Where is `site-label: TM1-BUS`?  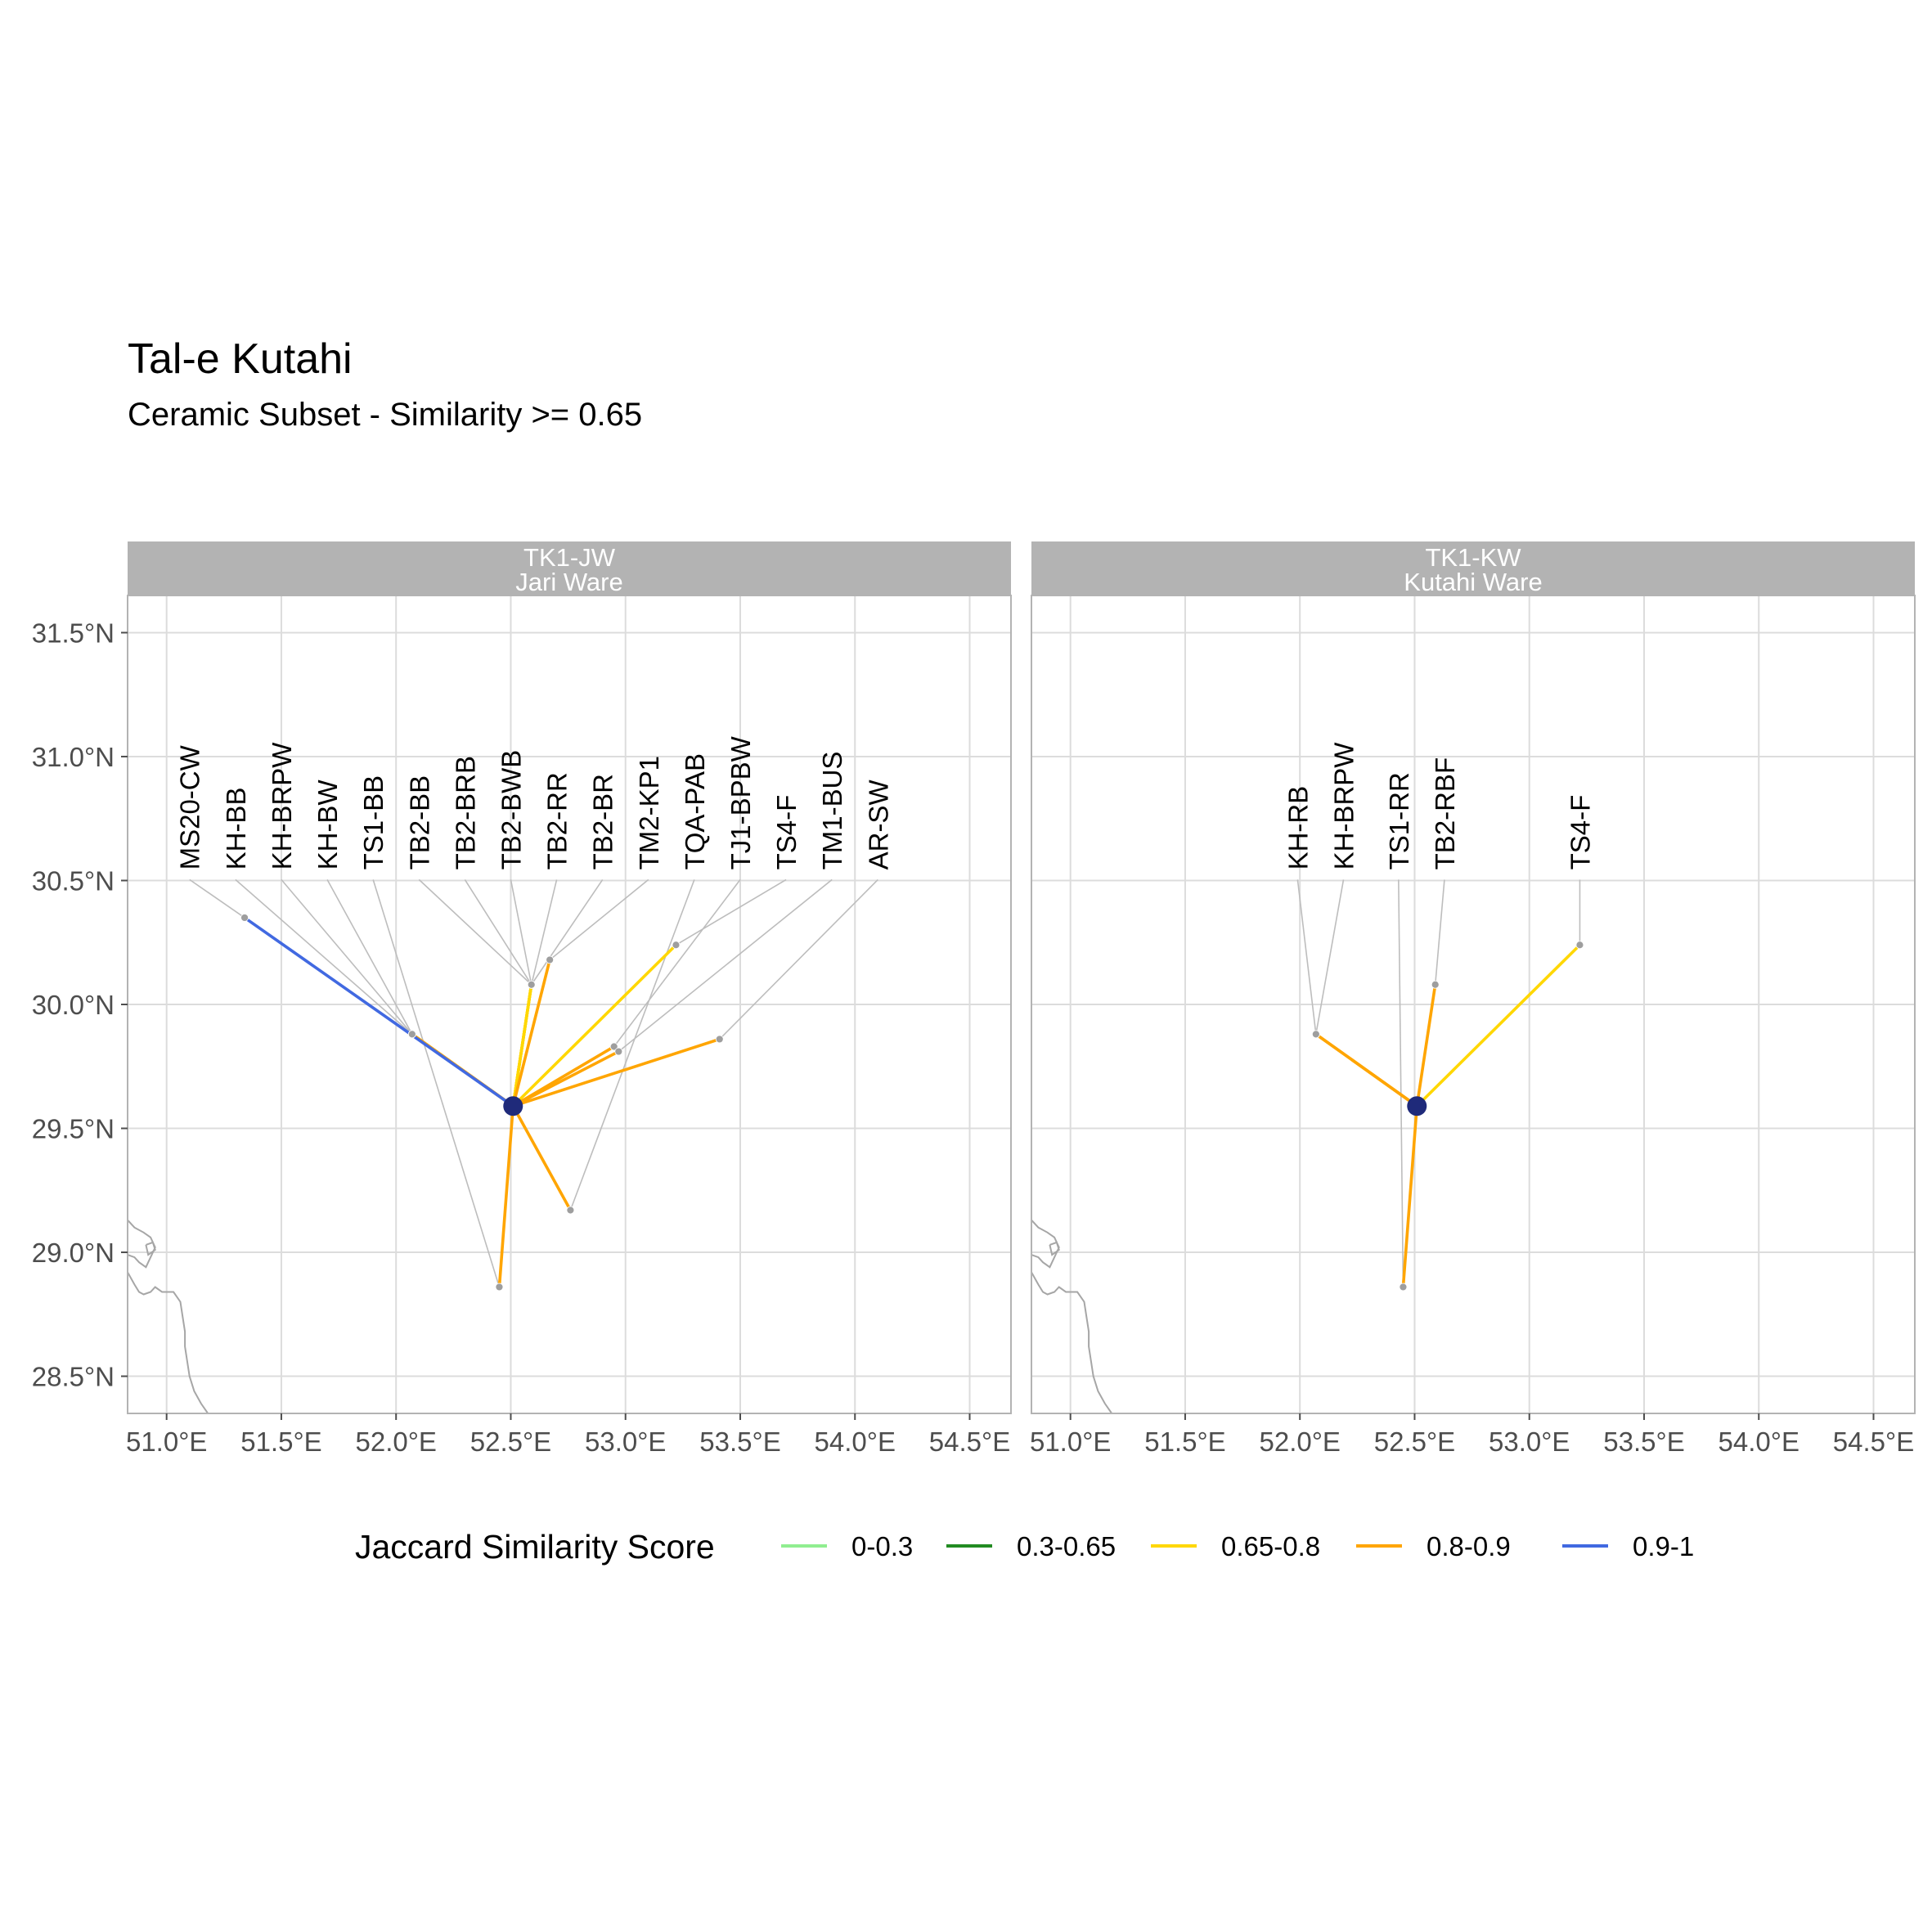 site-label: TM1-BUS is located at coordinates (832, 811).